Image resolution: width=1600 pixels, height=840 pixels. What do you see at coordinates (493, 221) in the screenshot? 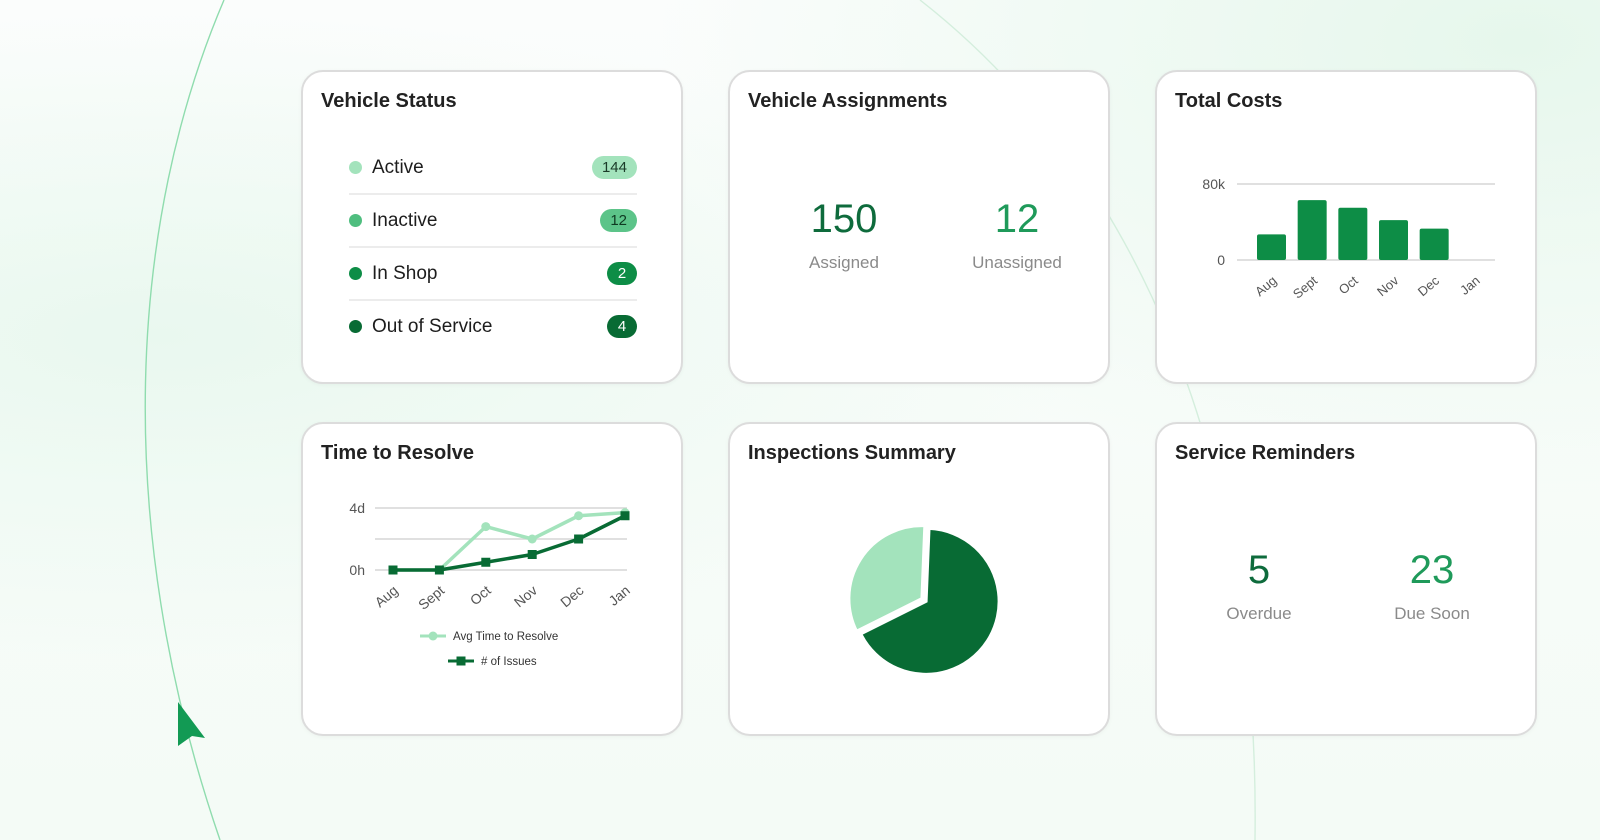
I see `status-row-inactive: Inactive 12` at bounding box center [493, 221].